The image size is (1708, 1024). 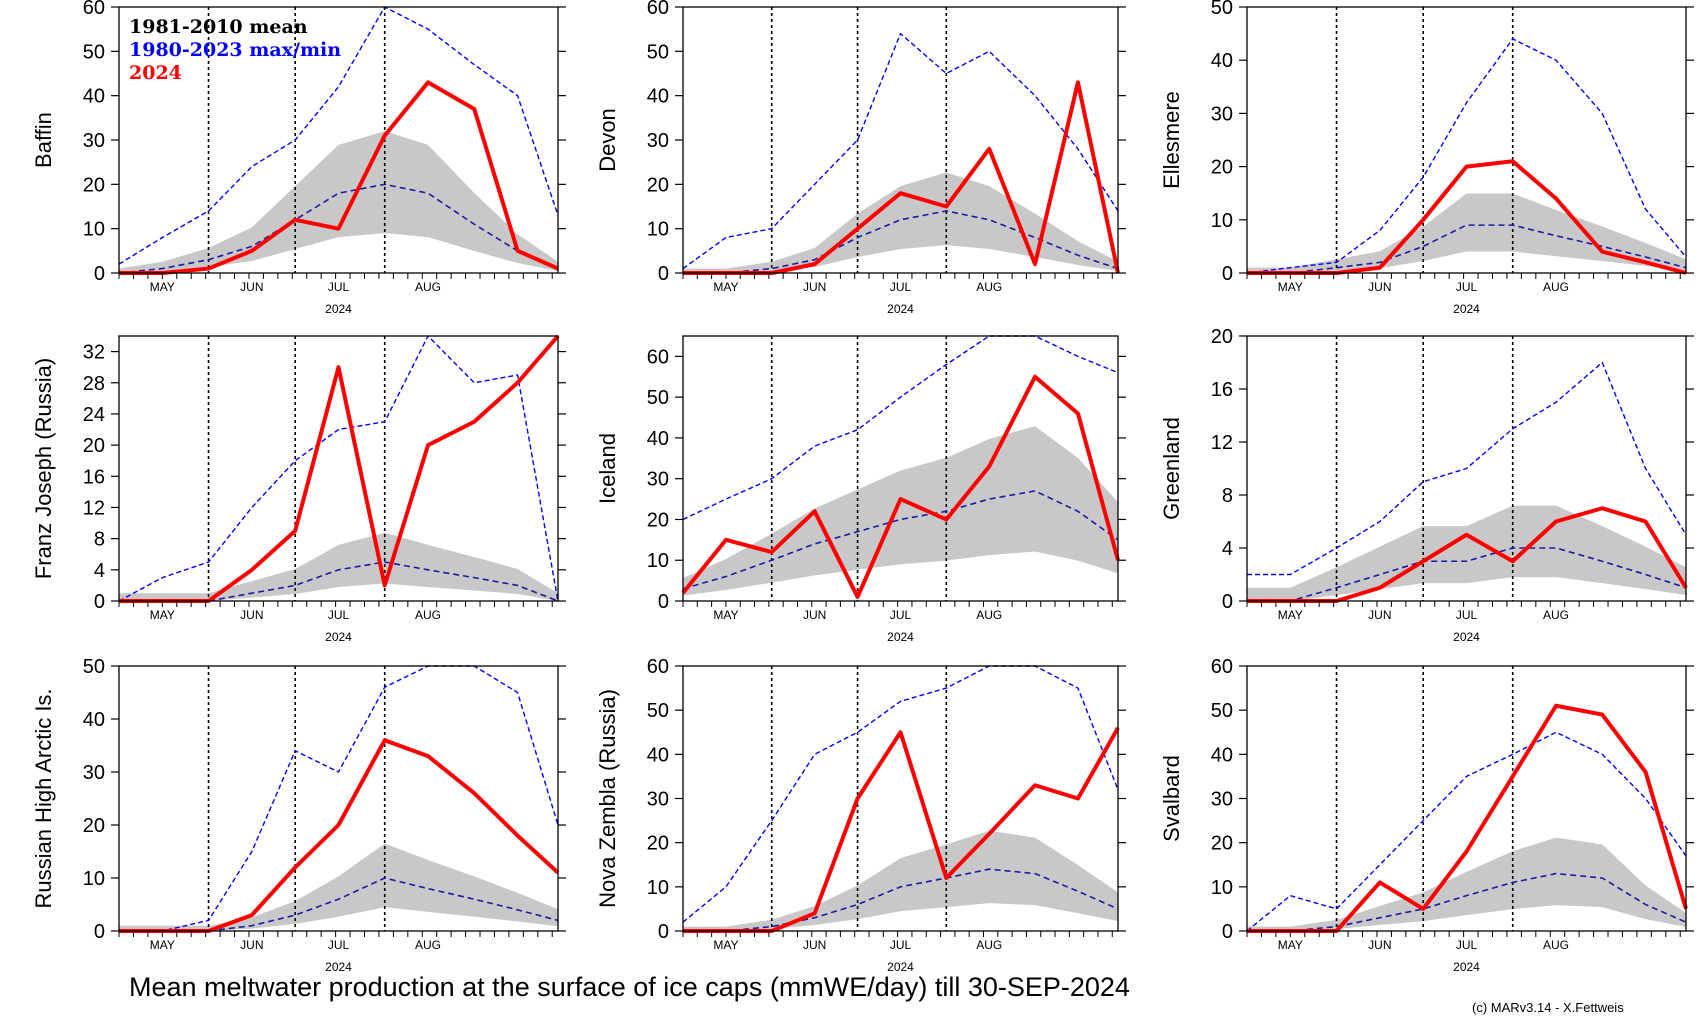 I want to click on y-axis-title: Greenland, so click(x=1171, y=468).